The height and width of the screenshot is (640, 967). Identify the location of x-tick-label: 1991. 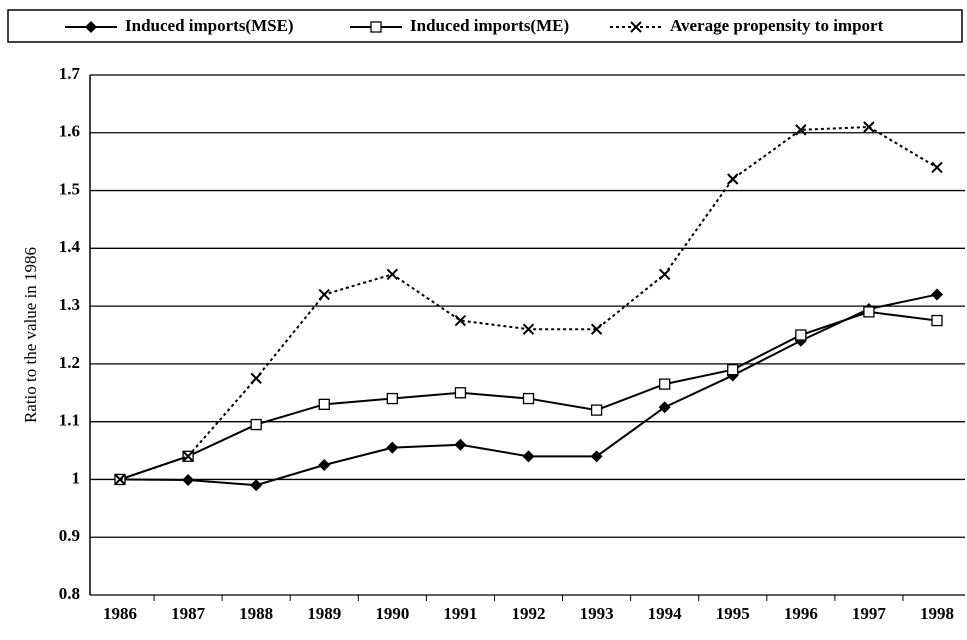
(460, 613).